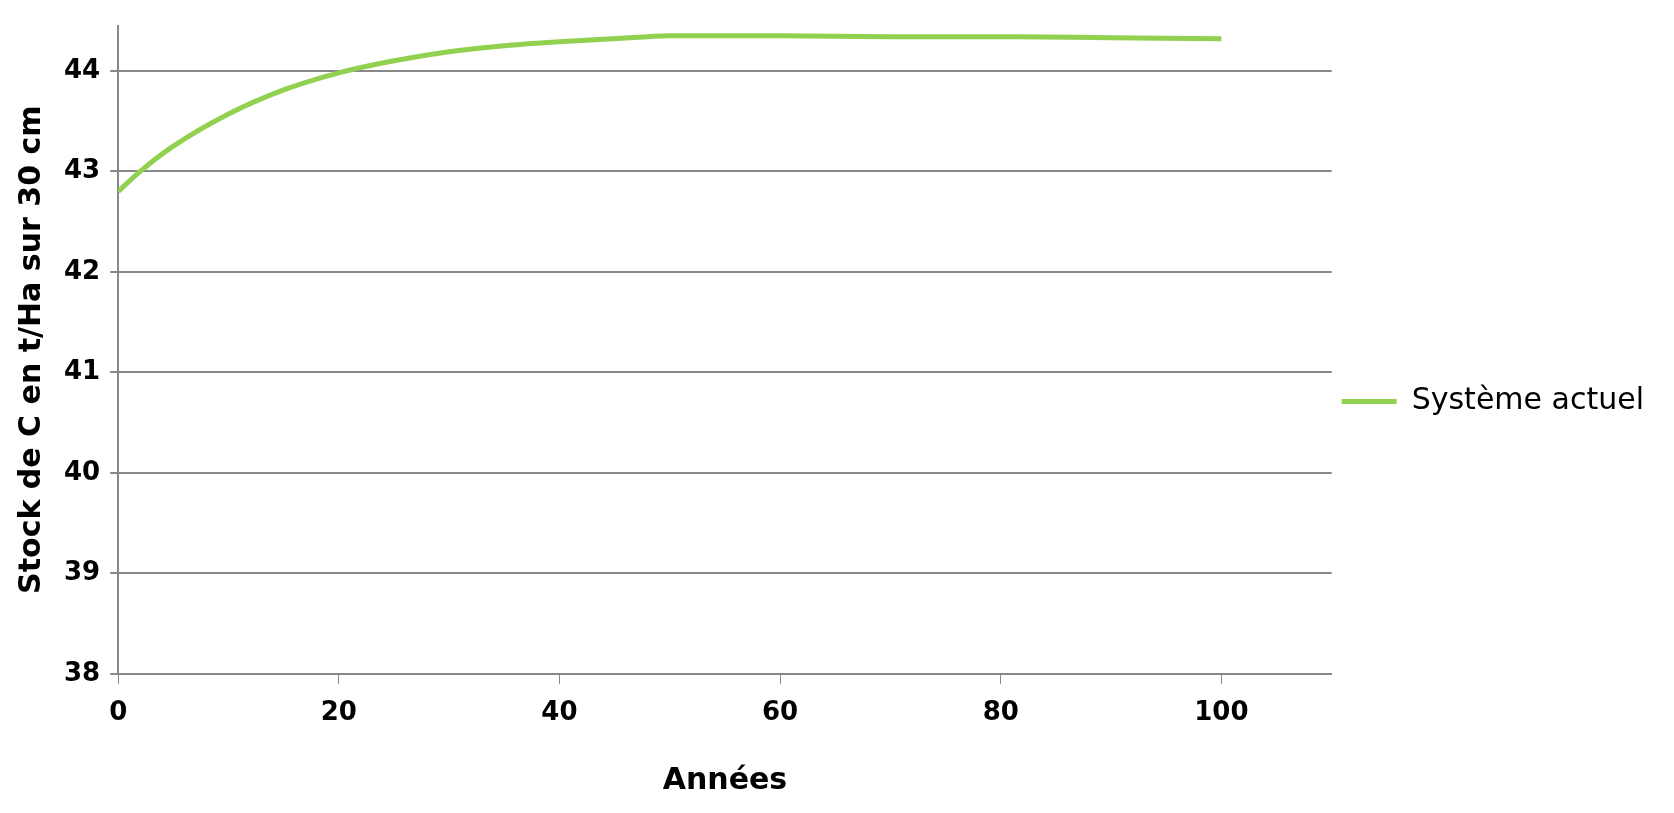 The width and height of the screenshot is (1674, 813). Describe the element at coordinates (1000, 711) in the screenshot. I see `x-tick-label: 80` at that location.